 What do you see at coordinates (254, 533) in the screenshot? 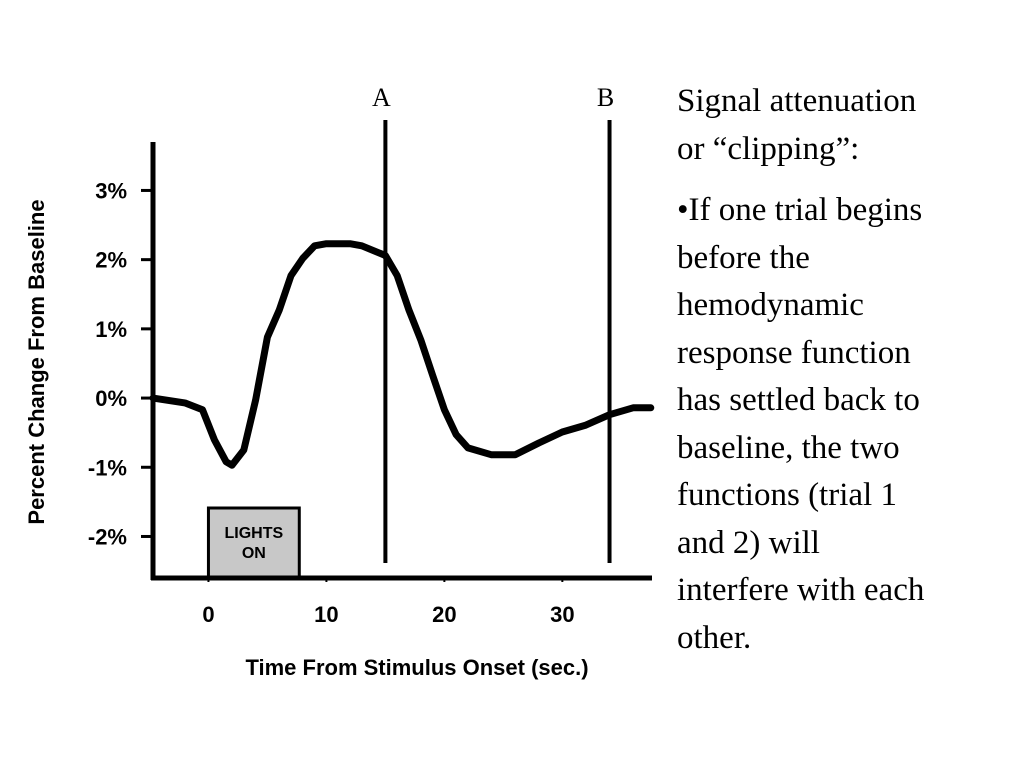
I see `stimulus-label: LIGHTS` at bounding box center [254, 533].